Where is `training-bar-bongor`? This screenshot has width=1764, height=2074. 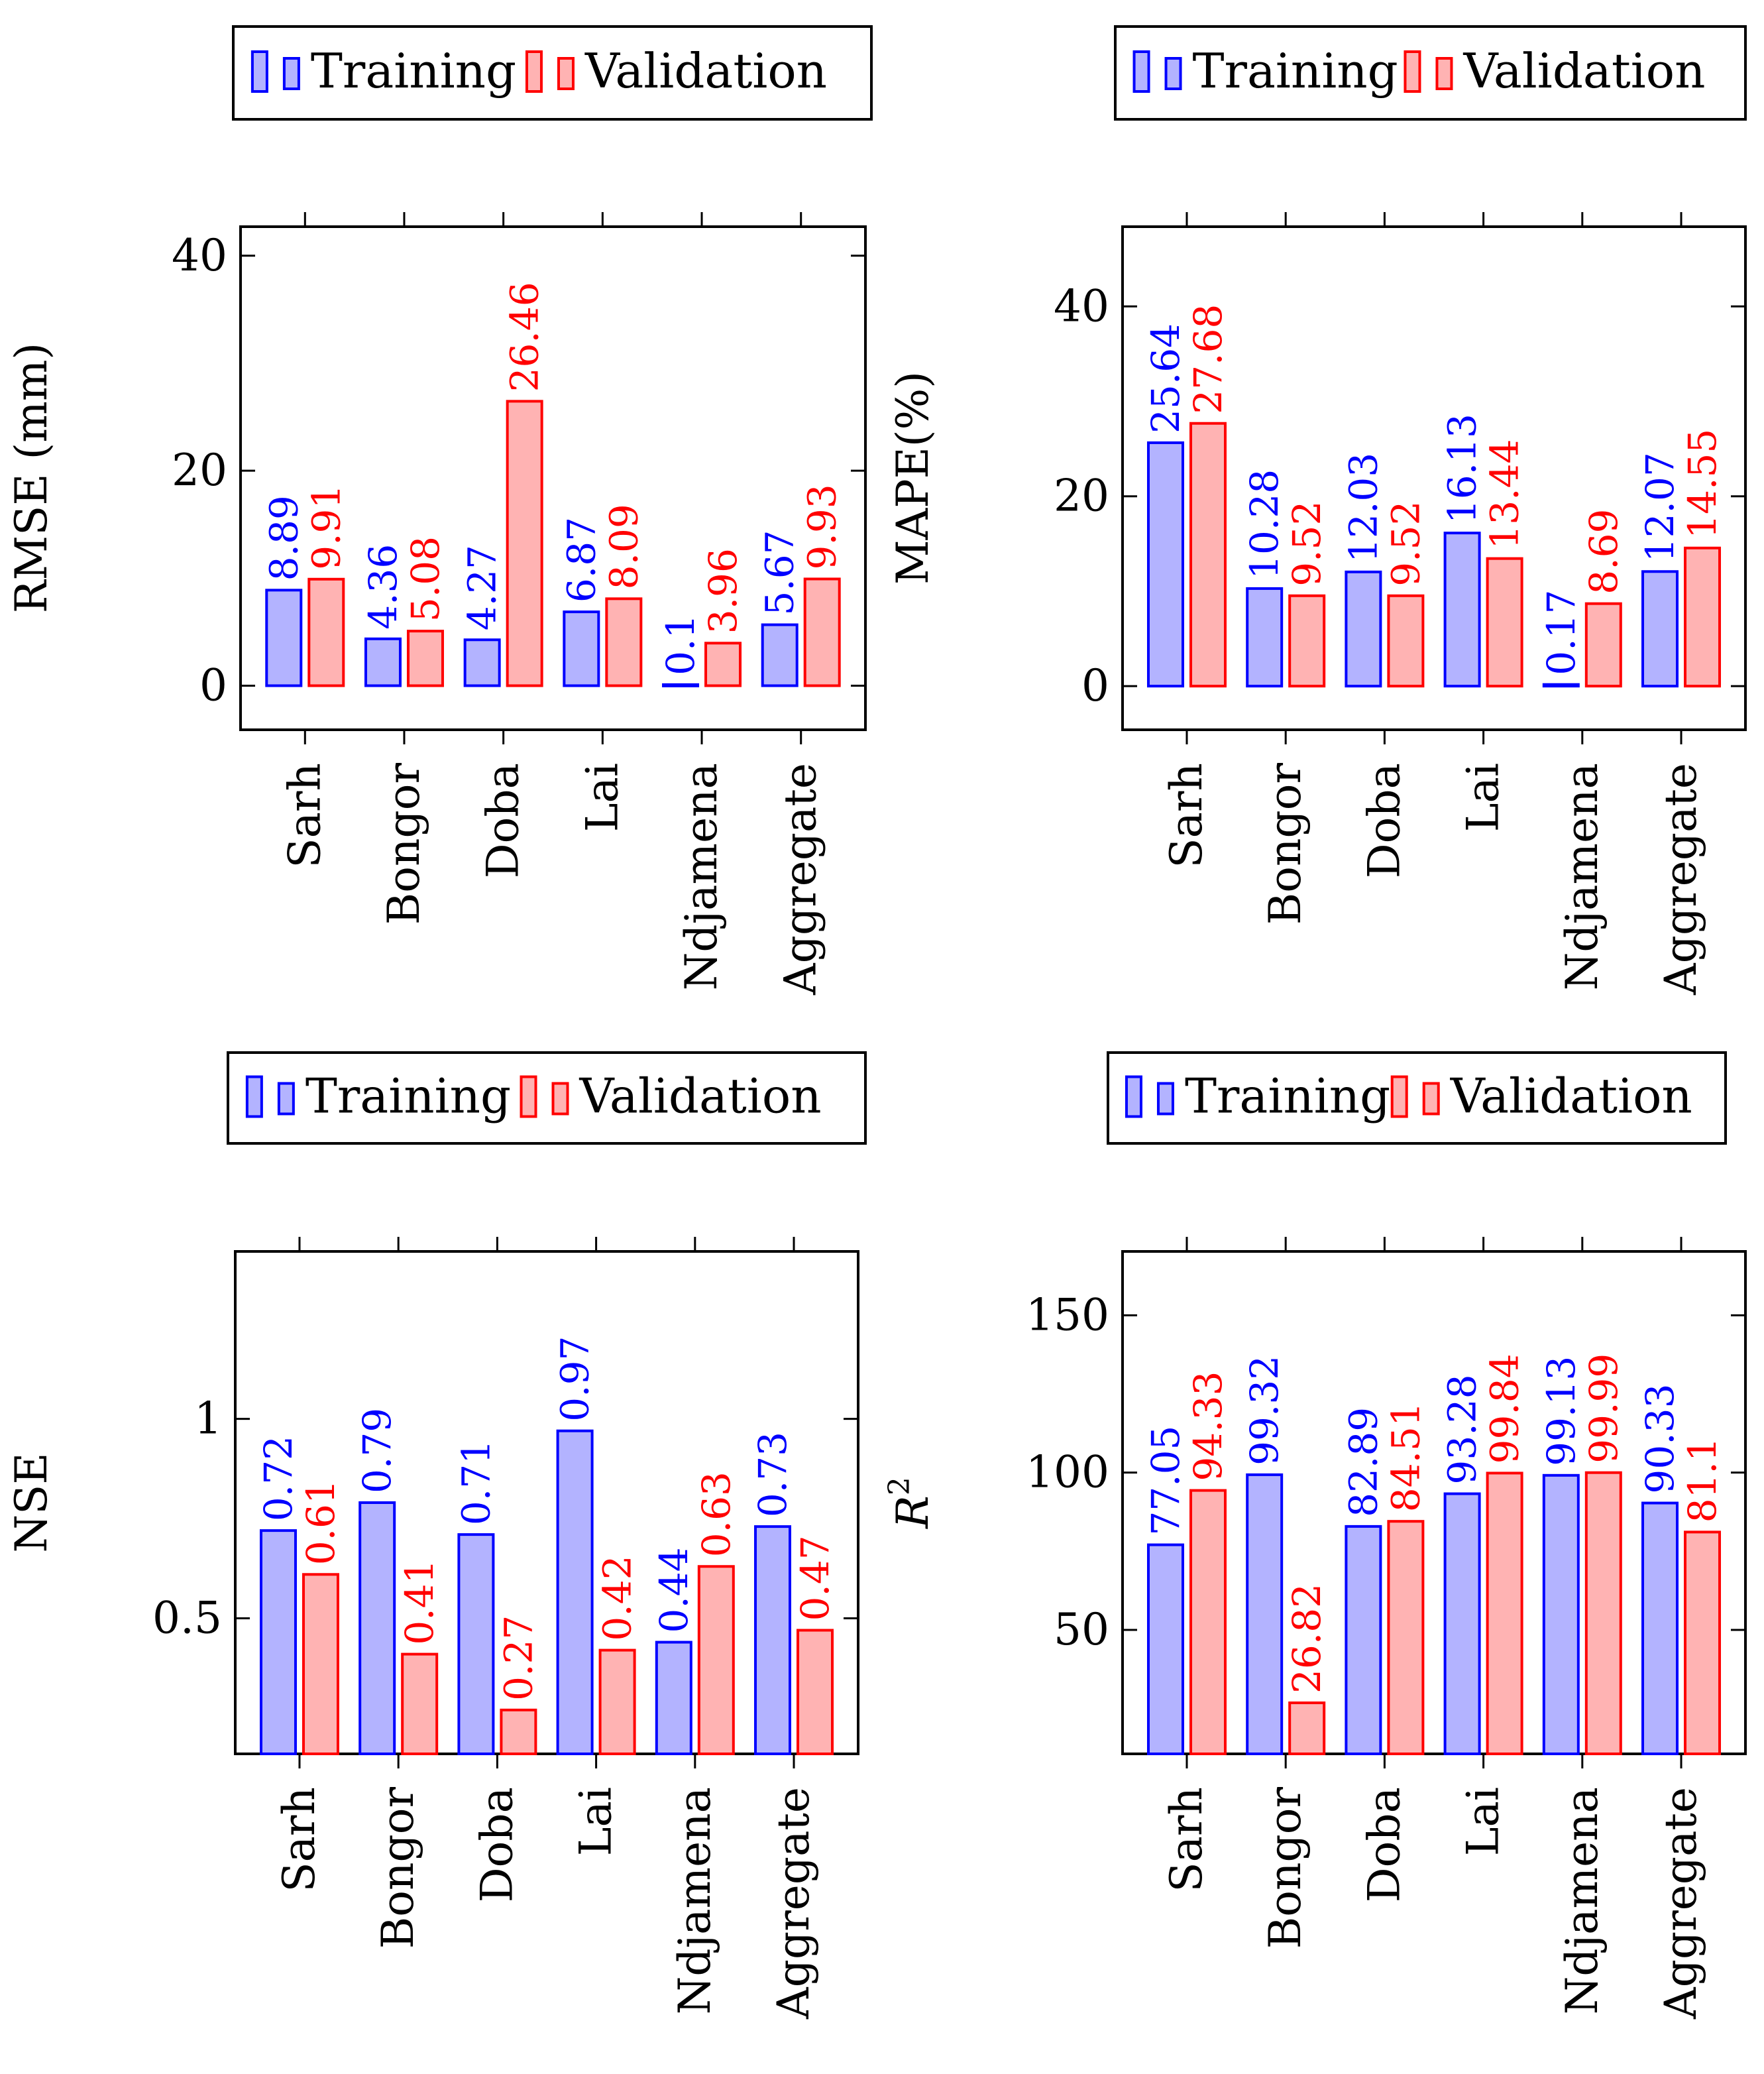 training-bar-bongor is located at coordinates (1265, 637).